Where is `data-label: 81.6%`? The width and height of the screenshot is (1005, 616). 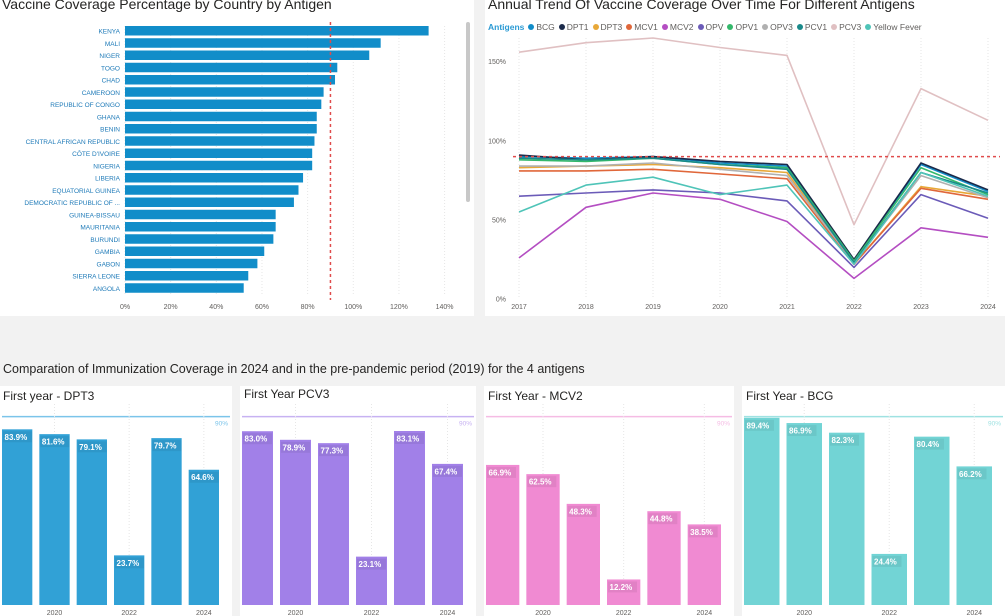
data-label: 81.6% is located at coordinates (53, 442).